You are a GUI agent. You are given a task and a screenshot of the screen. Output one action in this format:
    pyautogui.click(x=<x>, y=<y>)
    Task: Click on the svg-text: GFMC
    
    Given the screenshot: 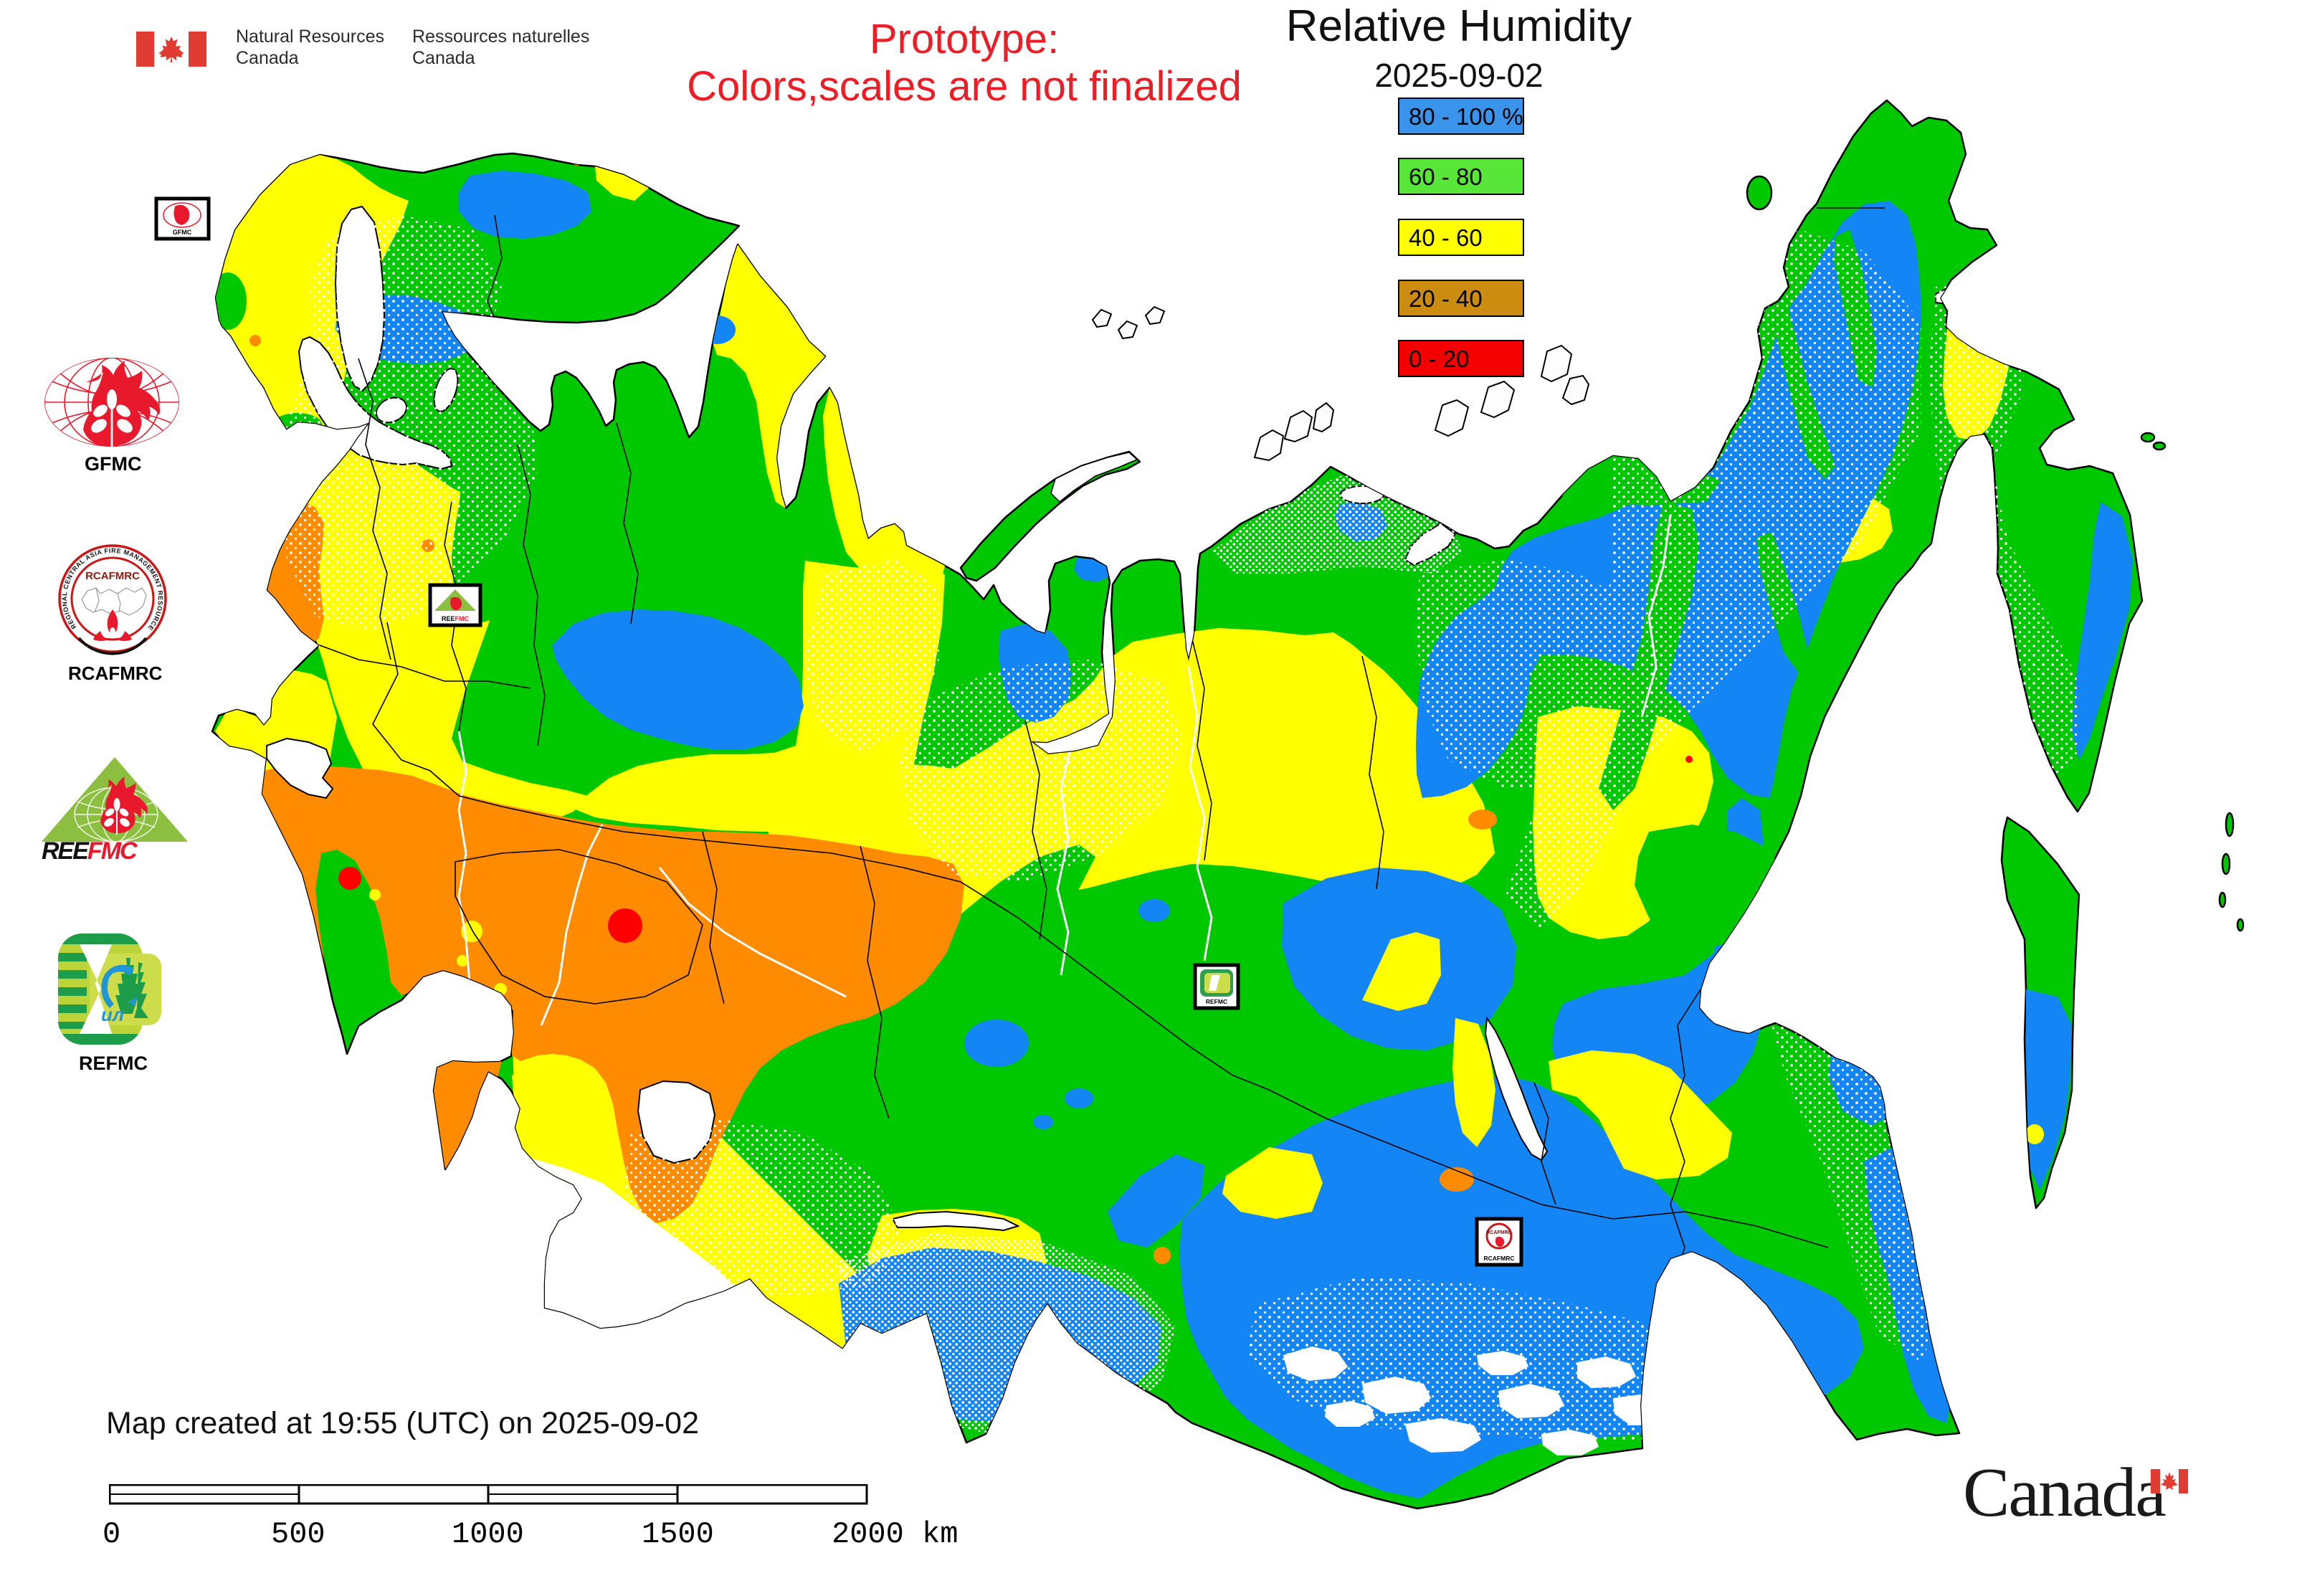 What is the action you would take?
    pyautogui.click(x=183, y=232)
    